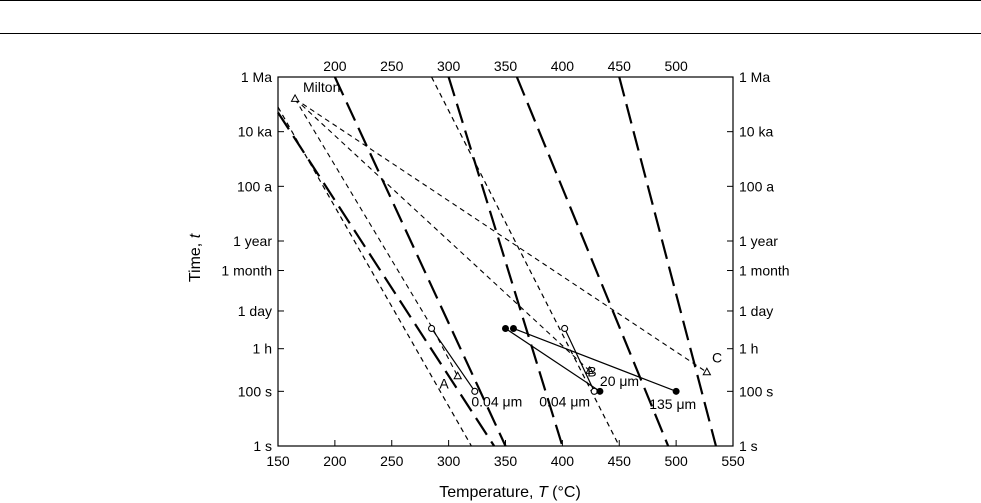 The width and height of the screenshot is (981, 503). What do you see at coordinates (444, 384) in the screenshot?
I see `annotation-label: A` at bounding box center [444, 384].